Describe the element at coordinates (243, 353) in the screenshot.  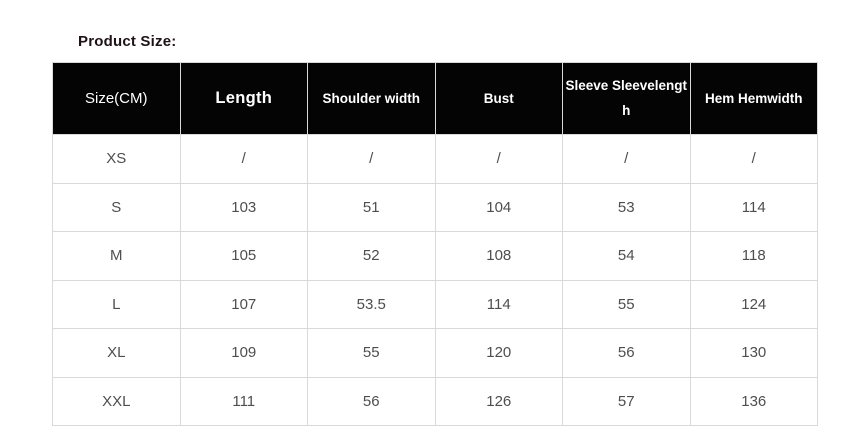
I see `length-cell: 109` at that location.